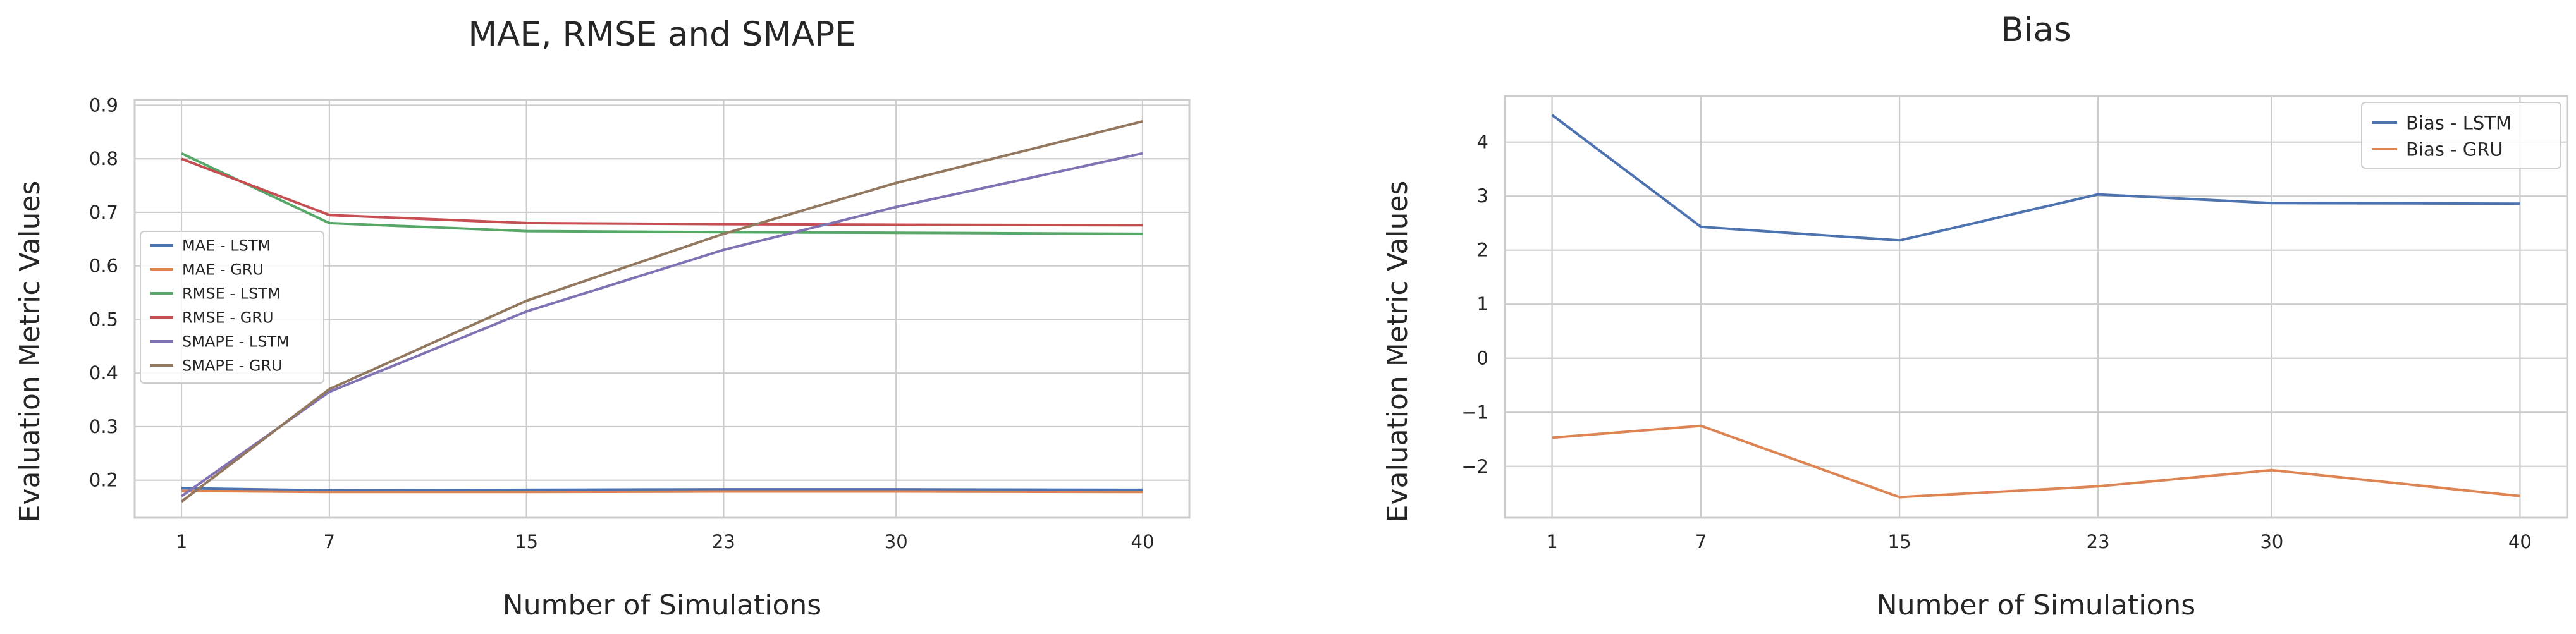 This screenshot has width=2576, height=634. Describe the element at coordinates (103, 426) in the screenshot. I see `y-tick-label: 0.3` at that location.